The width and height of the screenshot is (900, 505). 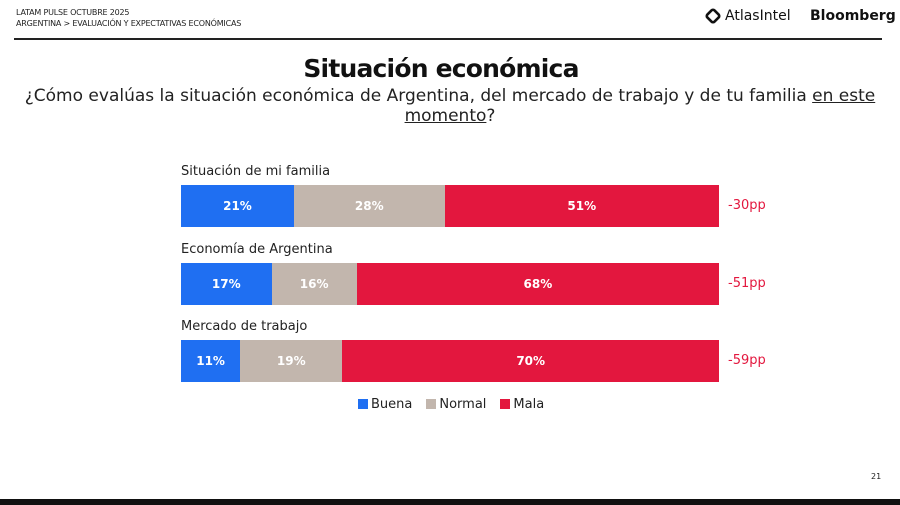 I want to click on bottom-bar, so click(x=450, y=502).